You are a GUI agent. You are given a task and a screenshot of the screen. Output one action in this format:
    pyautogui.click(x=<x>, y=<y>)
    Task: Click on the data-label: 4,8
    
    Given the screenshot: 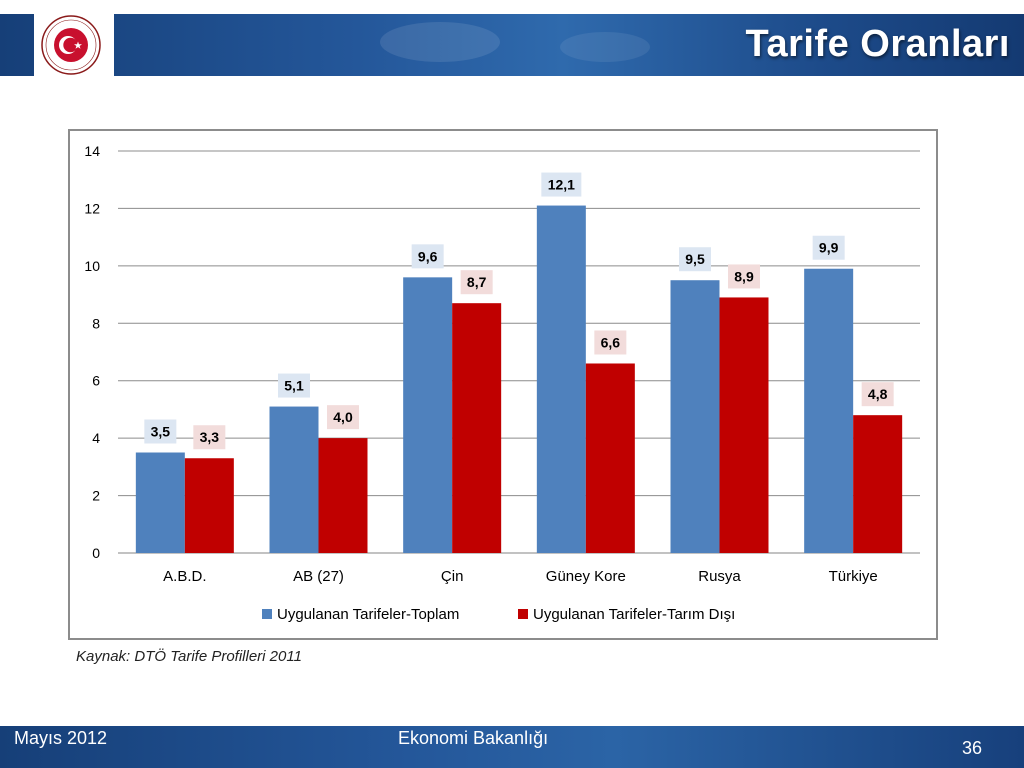 What is the action you would take?
    pyautogui.click(x=878, y=394)
    